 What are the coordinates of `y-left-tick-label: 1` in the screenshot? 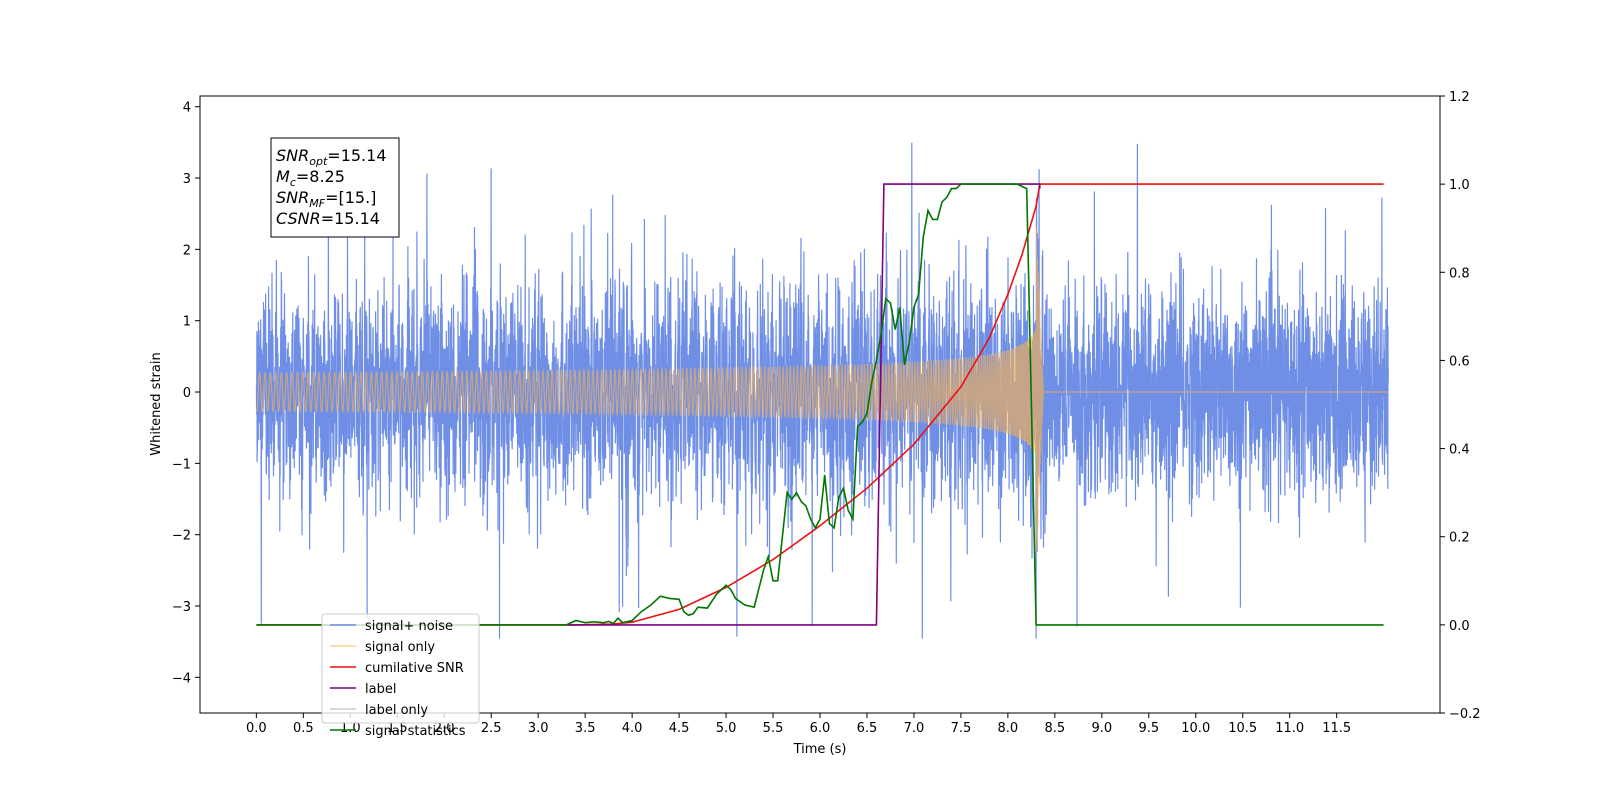 It's located at (187, 322).